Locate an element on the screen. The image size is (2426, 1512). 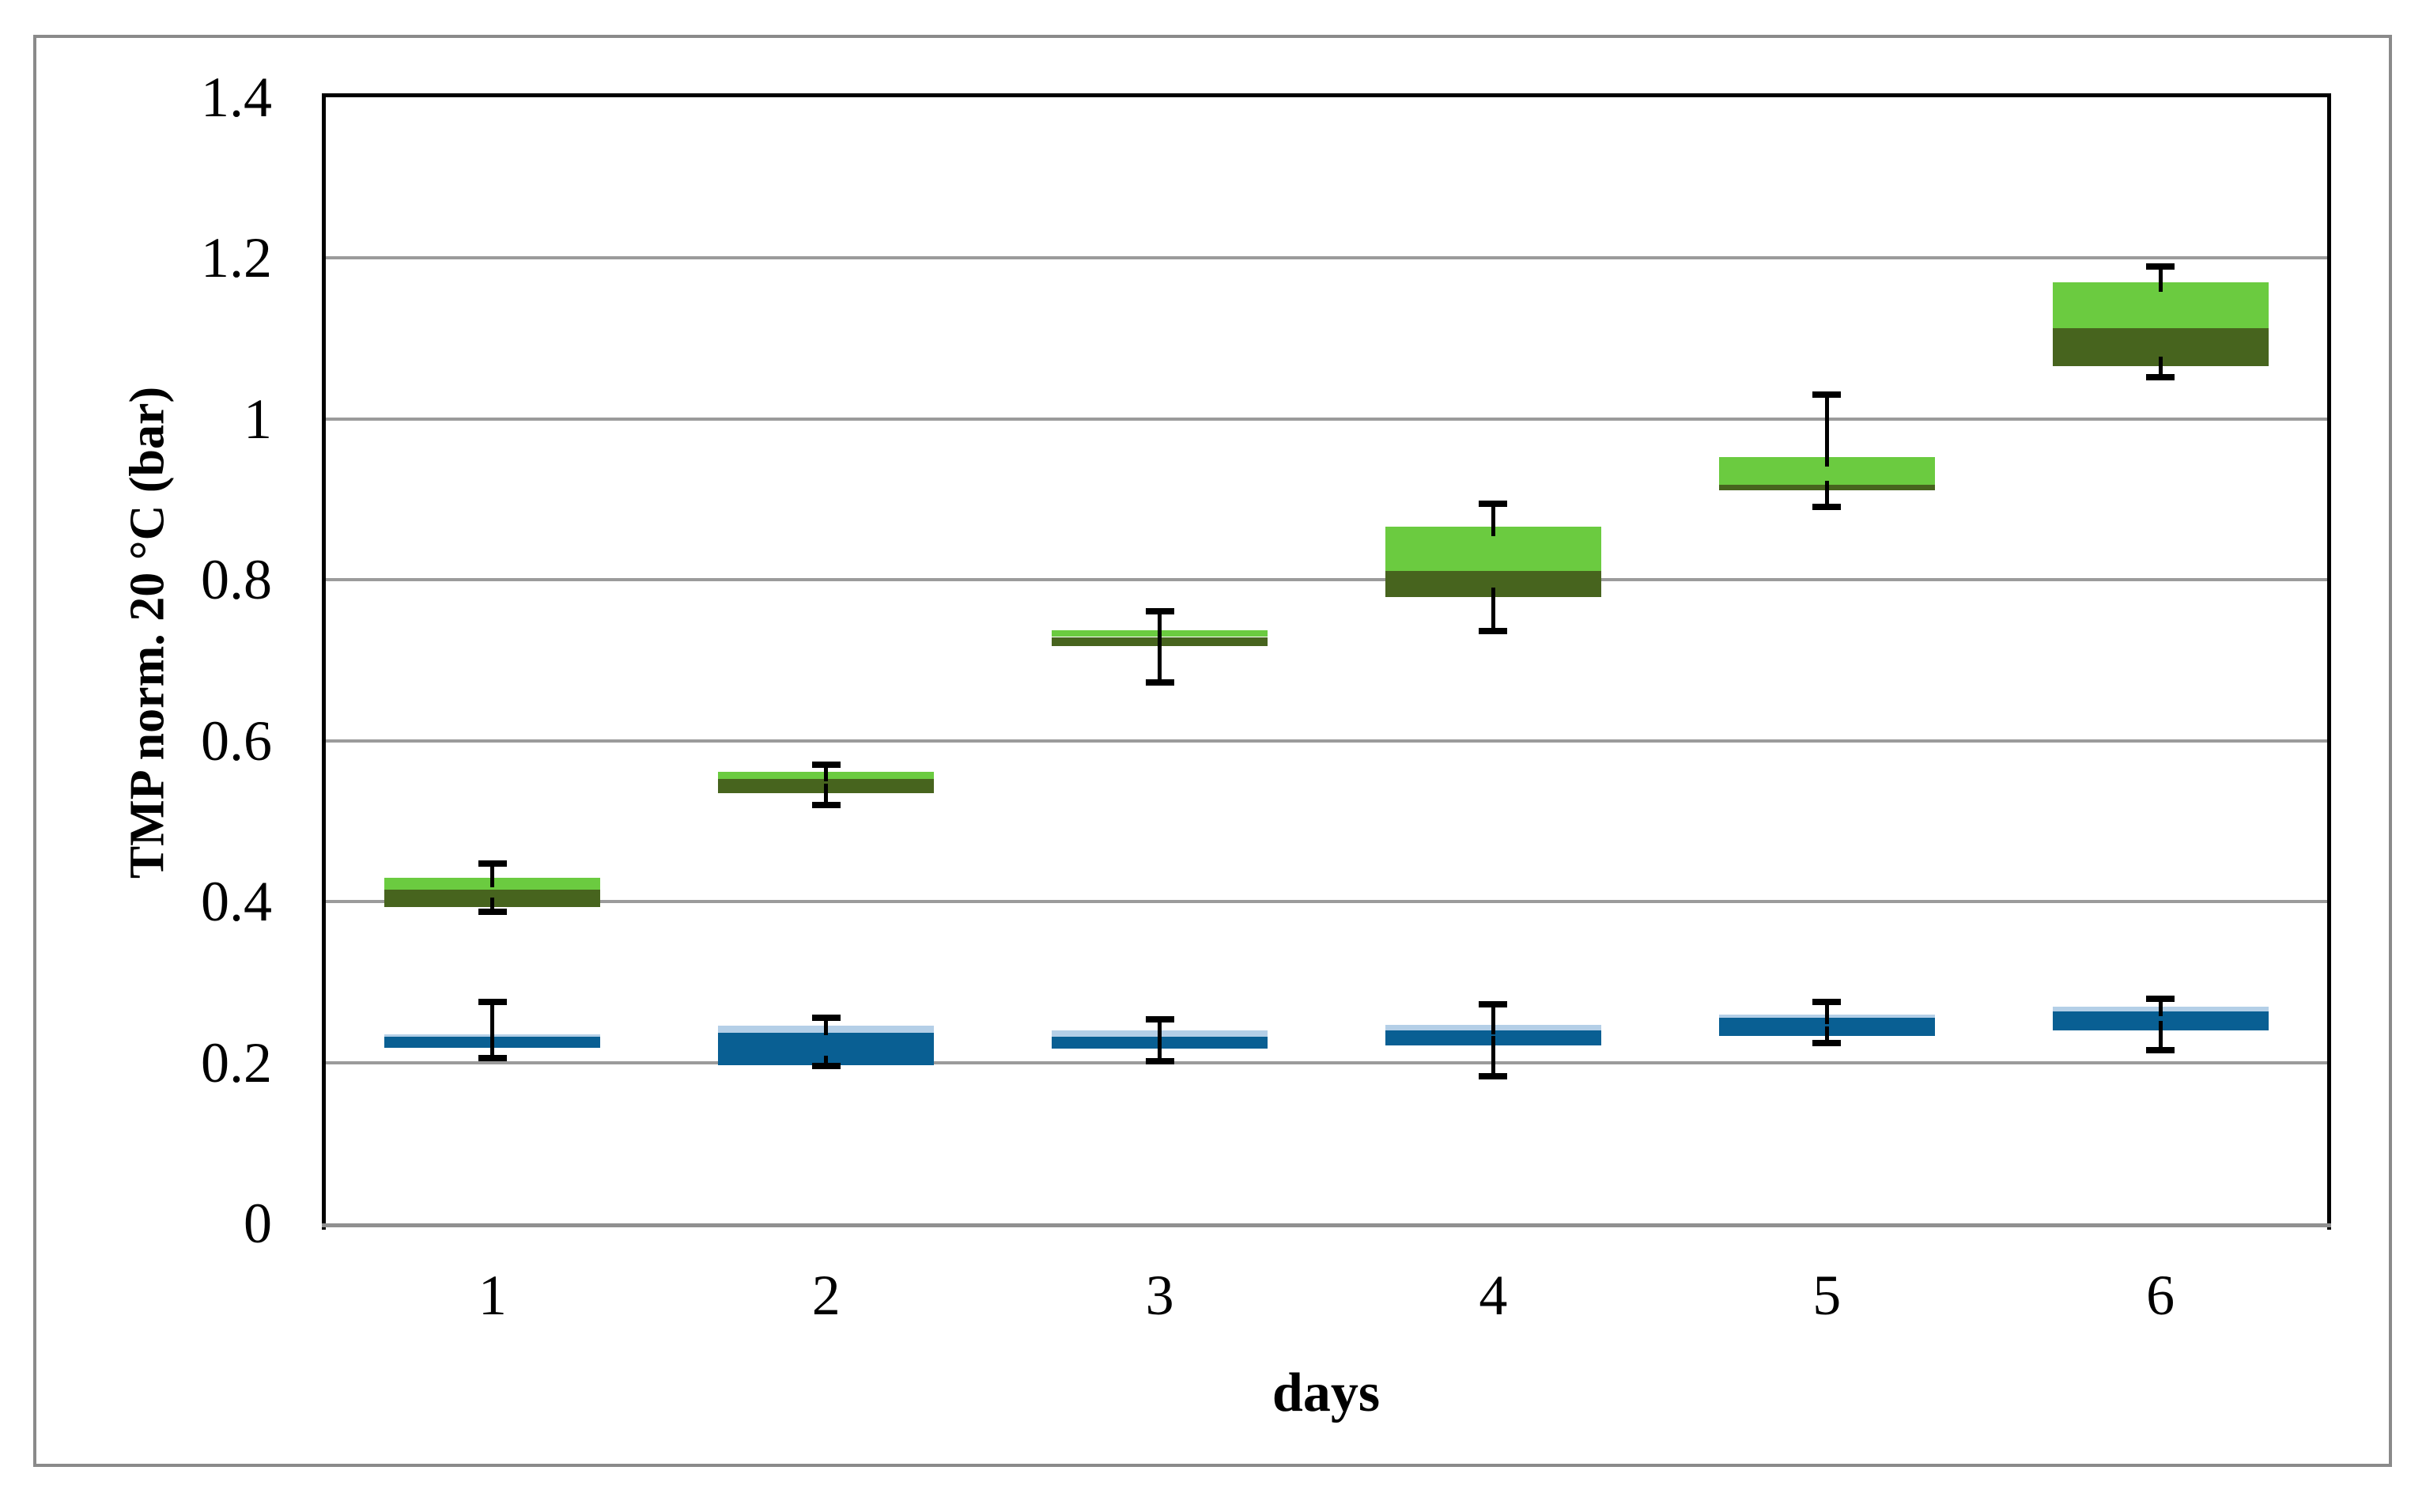
green-whisker-top-day6 is located at coordinates (2160, 279).